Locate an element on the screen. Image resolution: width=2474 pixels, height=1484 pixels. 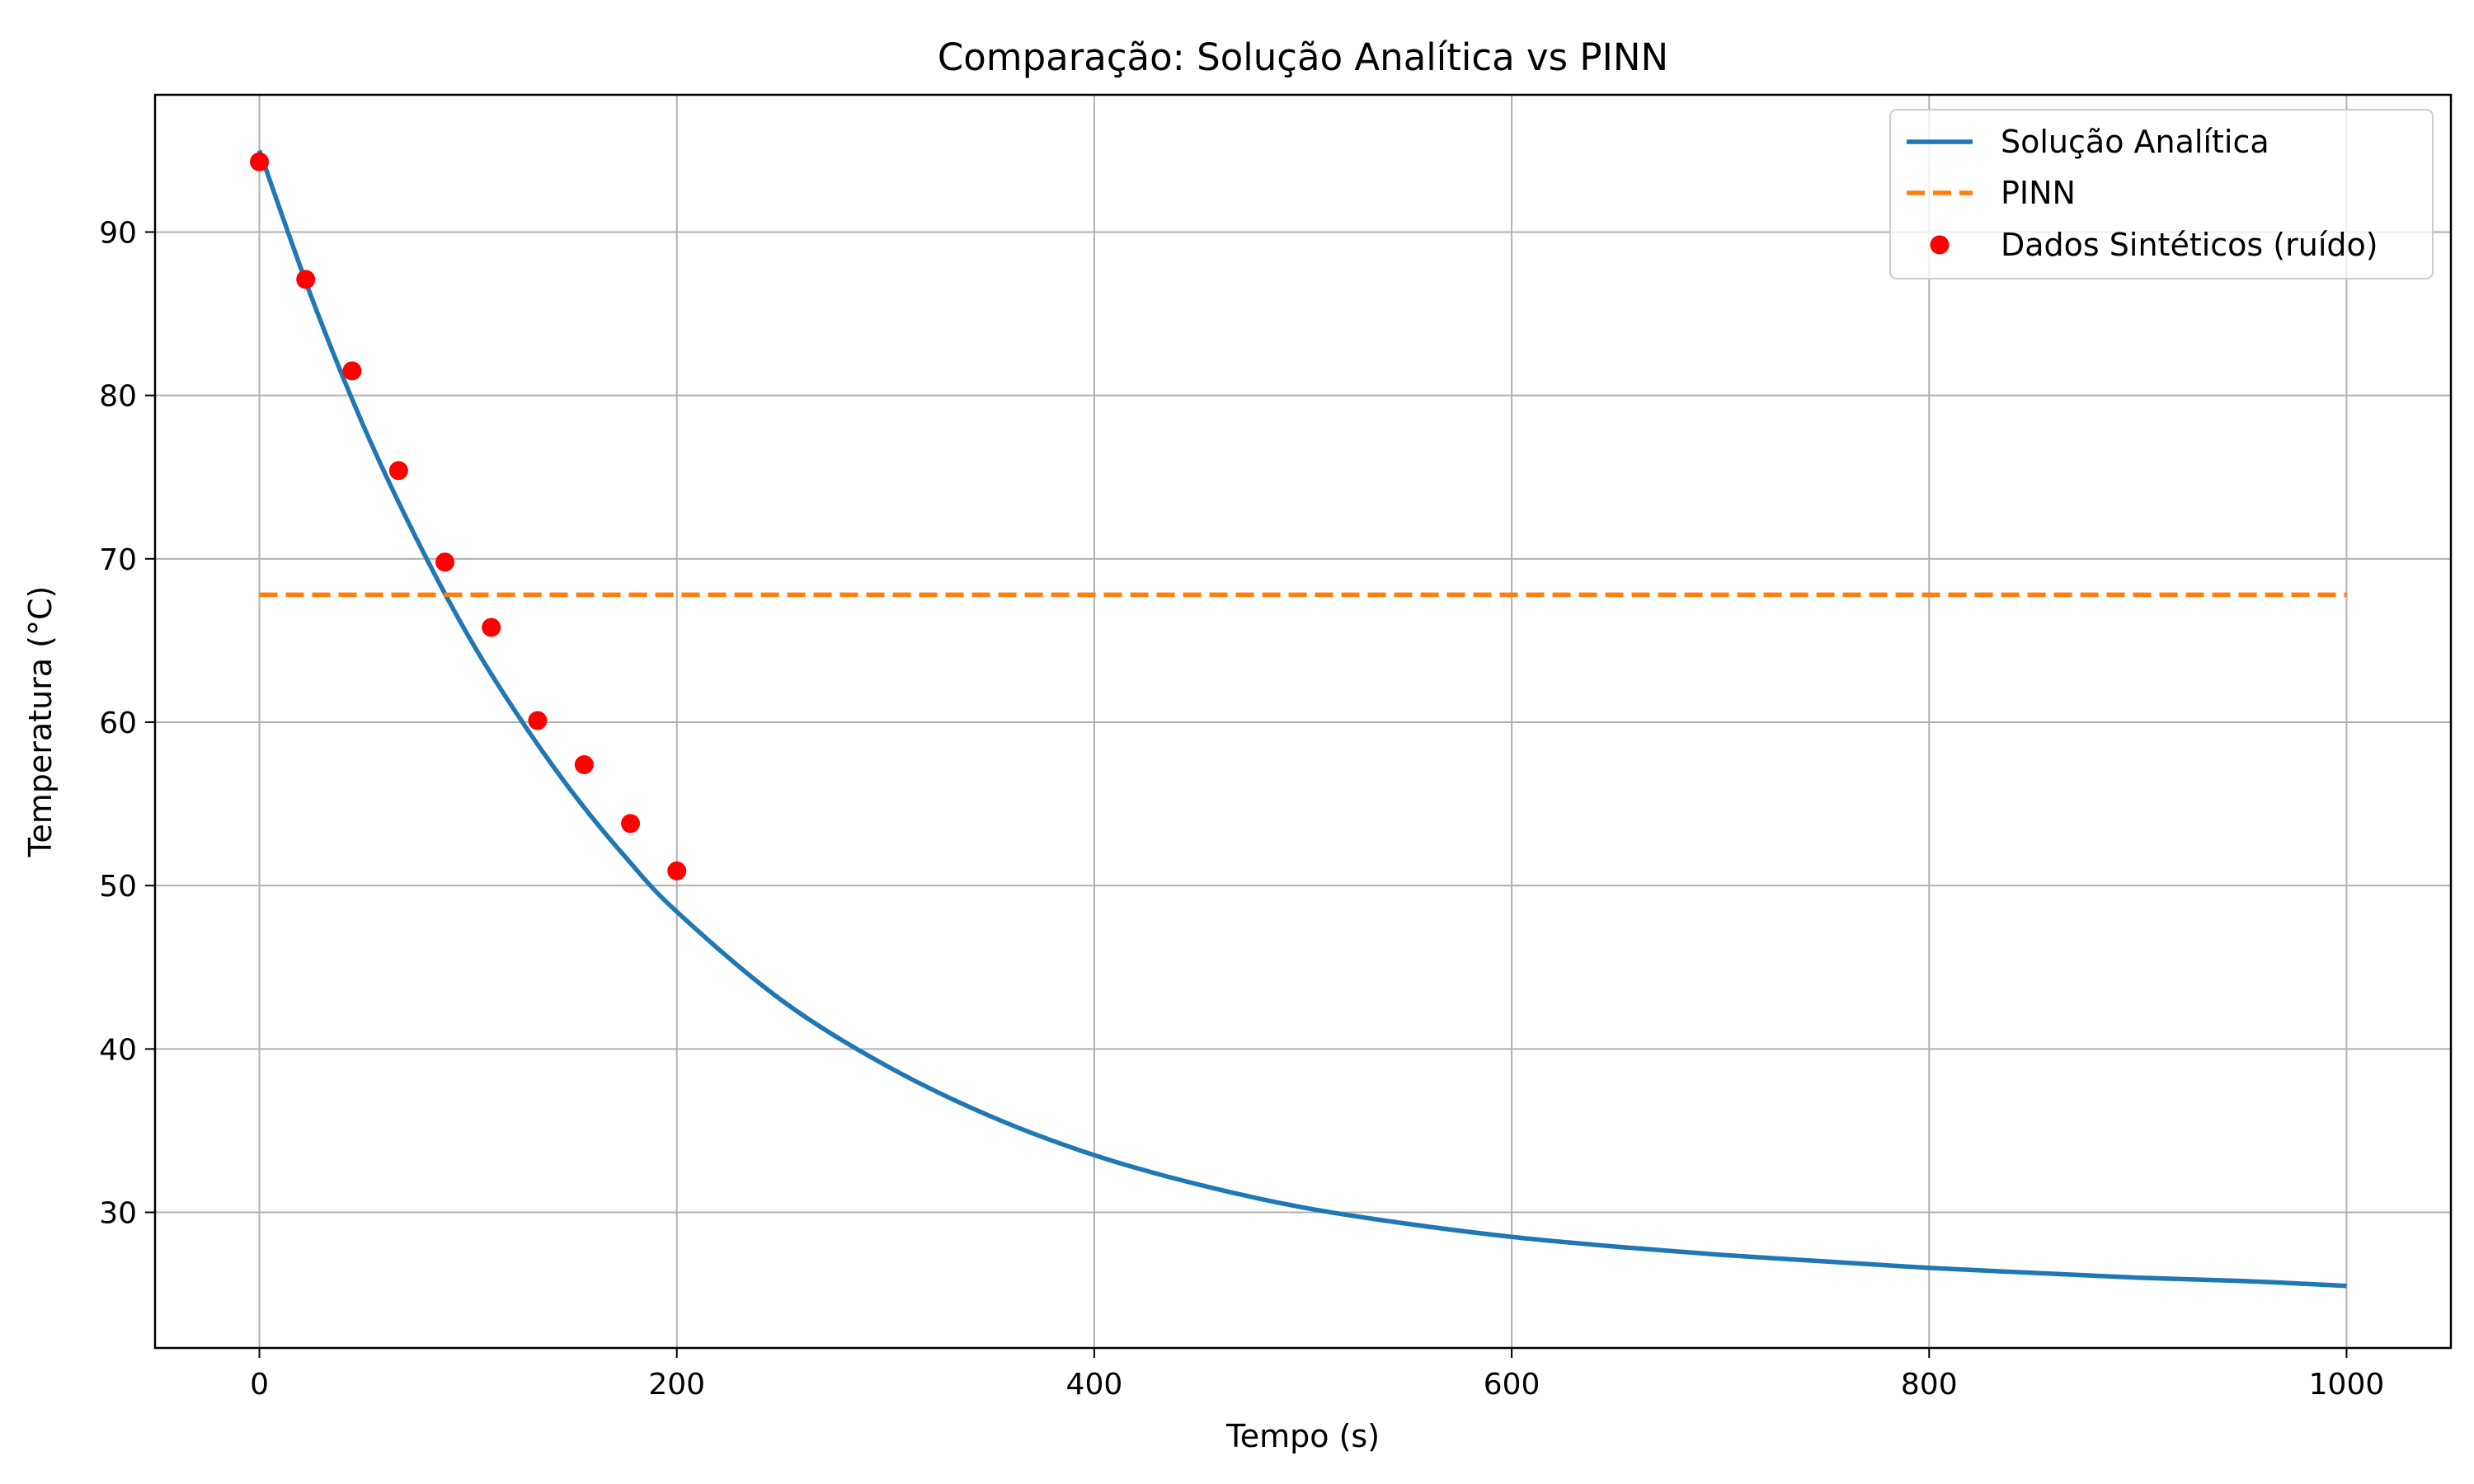
legend-box is located at coordinates (2161, 194).